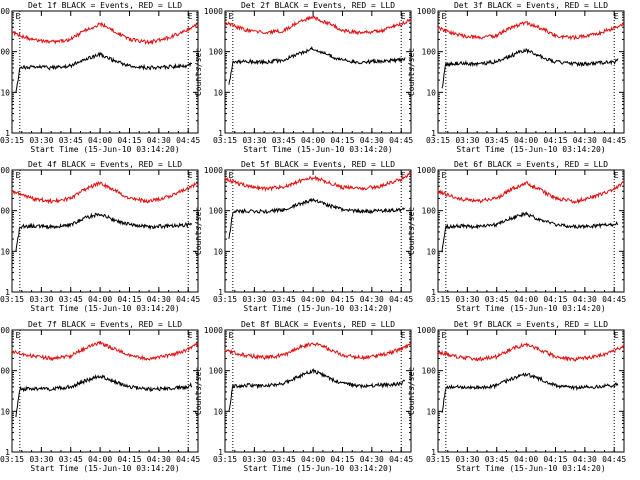  Describe the element at coordinates (105, 324) in the screenshot. I see `panel-title: Det 7f BLACK = Events, RED = LLD` at that location.